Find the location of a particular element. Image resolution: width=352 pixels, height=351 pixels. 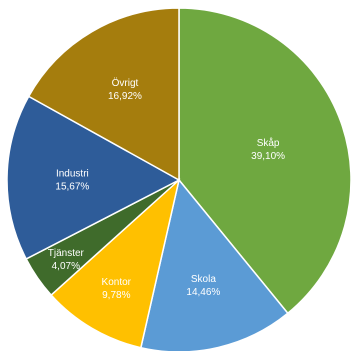

slice-label-3: Tjänster 4,07% is located at coordinates (66, 260).